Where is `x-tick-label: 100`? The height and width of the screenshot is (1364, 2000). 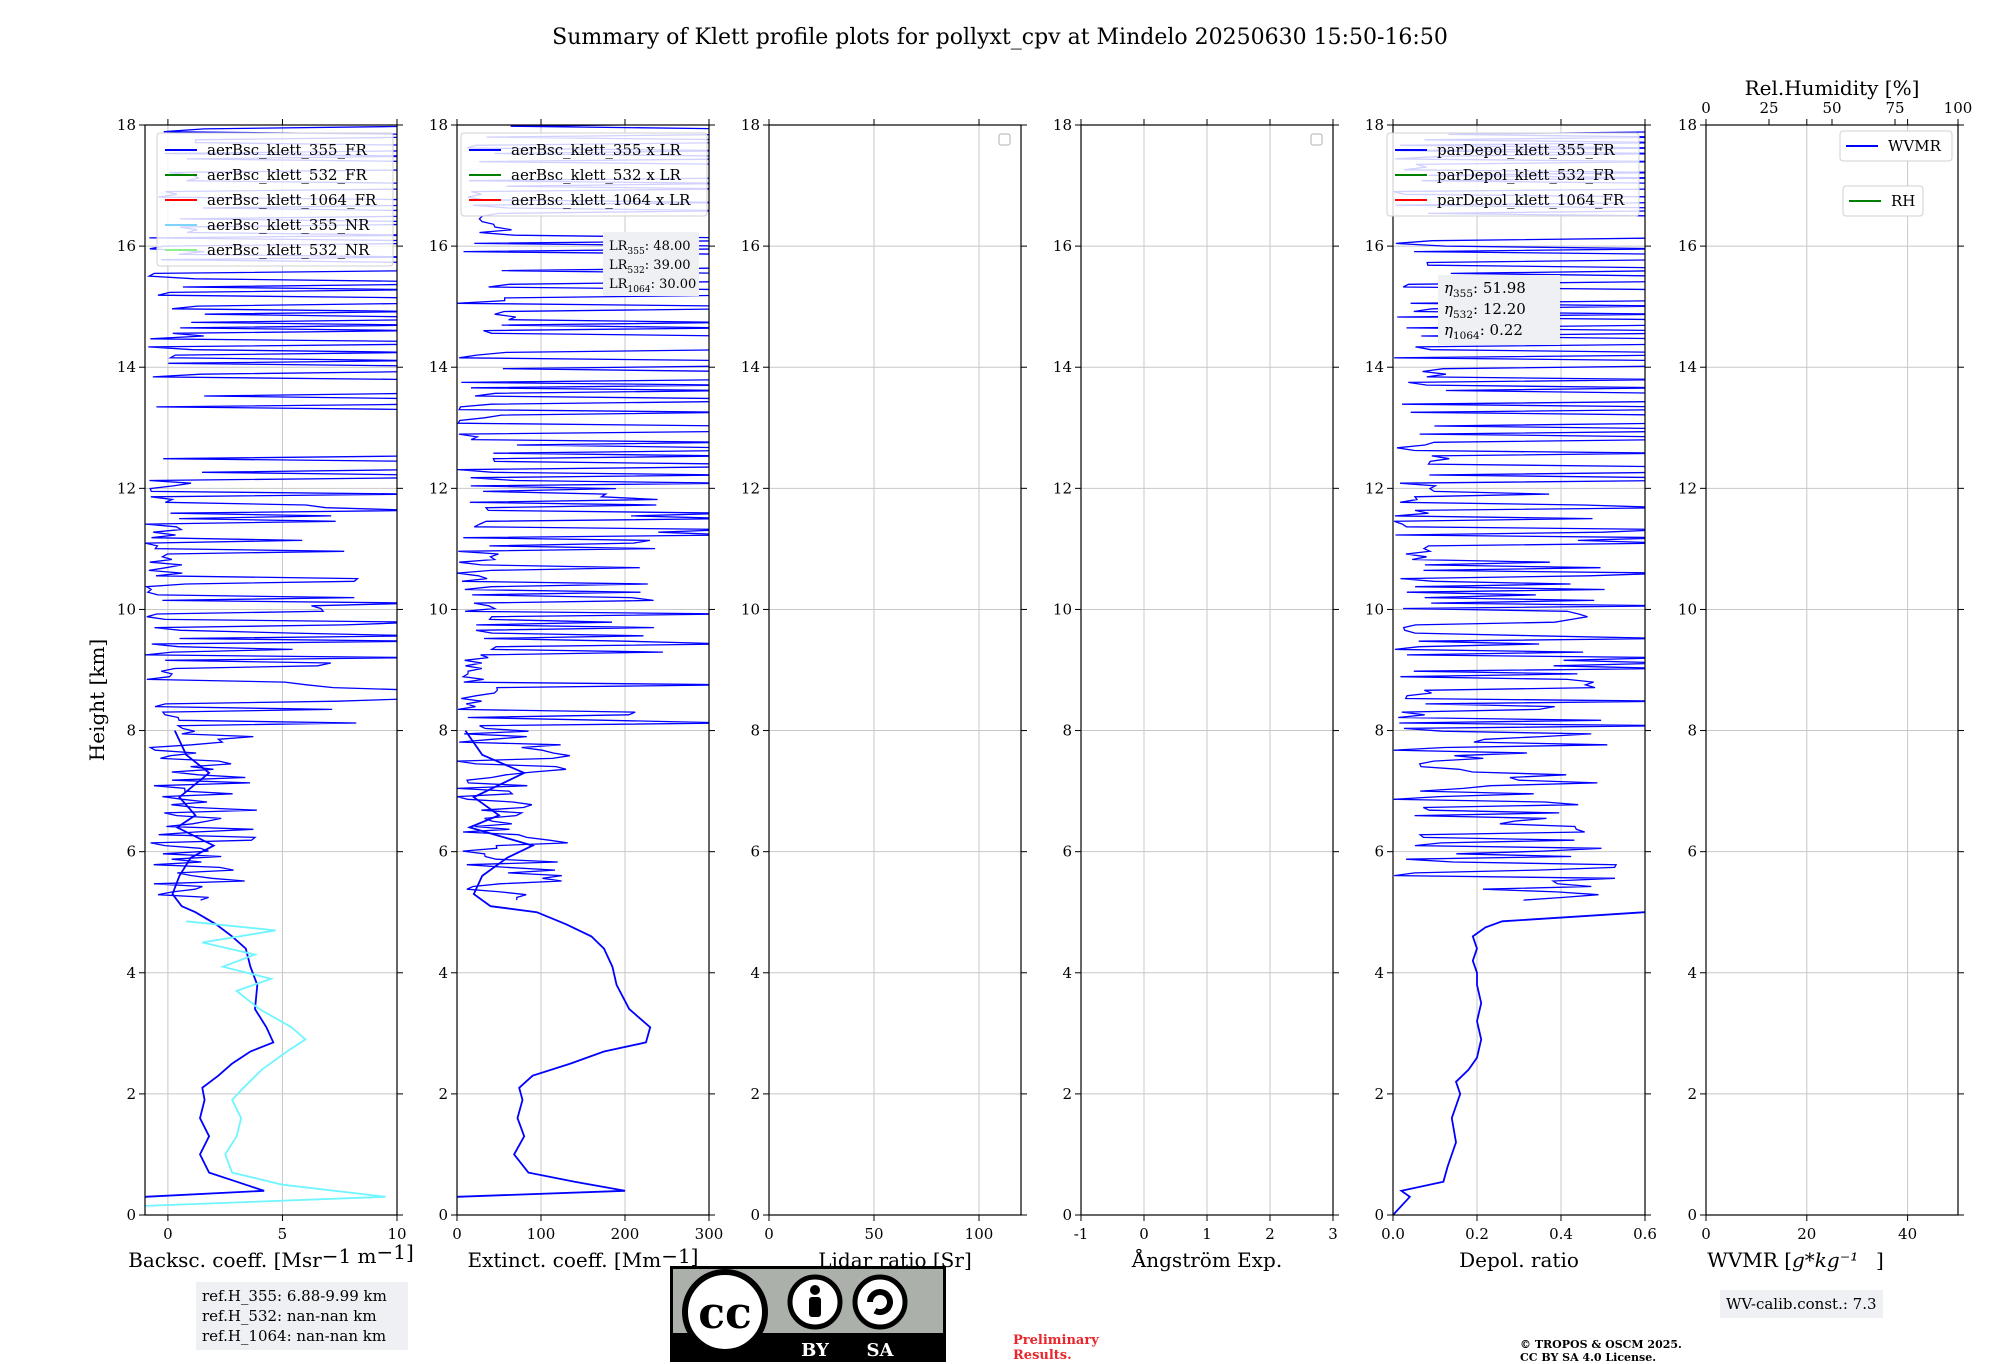
x-tick-label: 100 is located at coordinates (979, 1234).